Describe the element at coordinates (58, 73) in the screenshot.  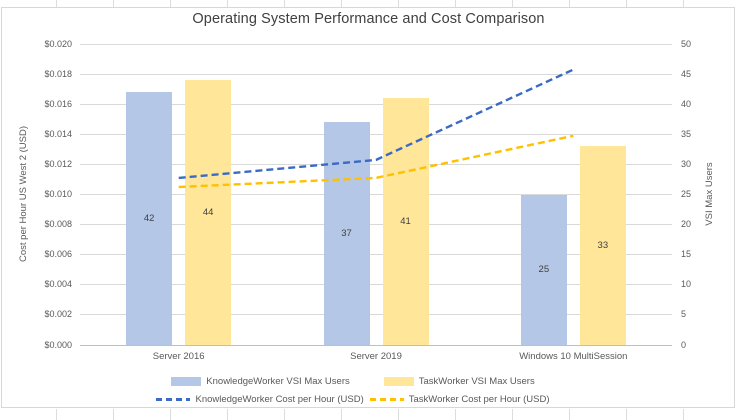
I see `left-axis-tick: $0.018` at that location.